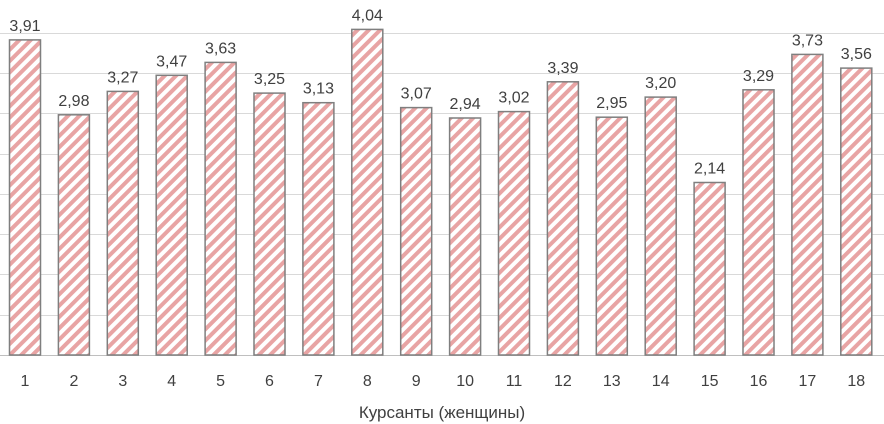 The width and height of the screenshot is (884, 424). I want to click on data-label-14: 3,20, so click(660, 83).